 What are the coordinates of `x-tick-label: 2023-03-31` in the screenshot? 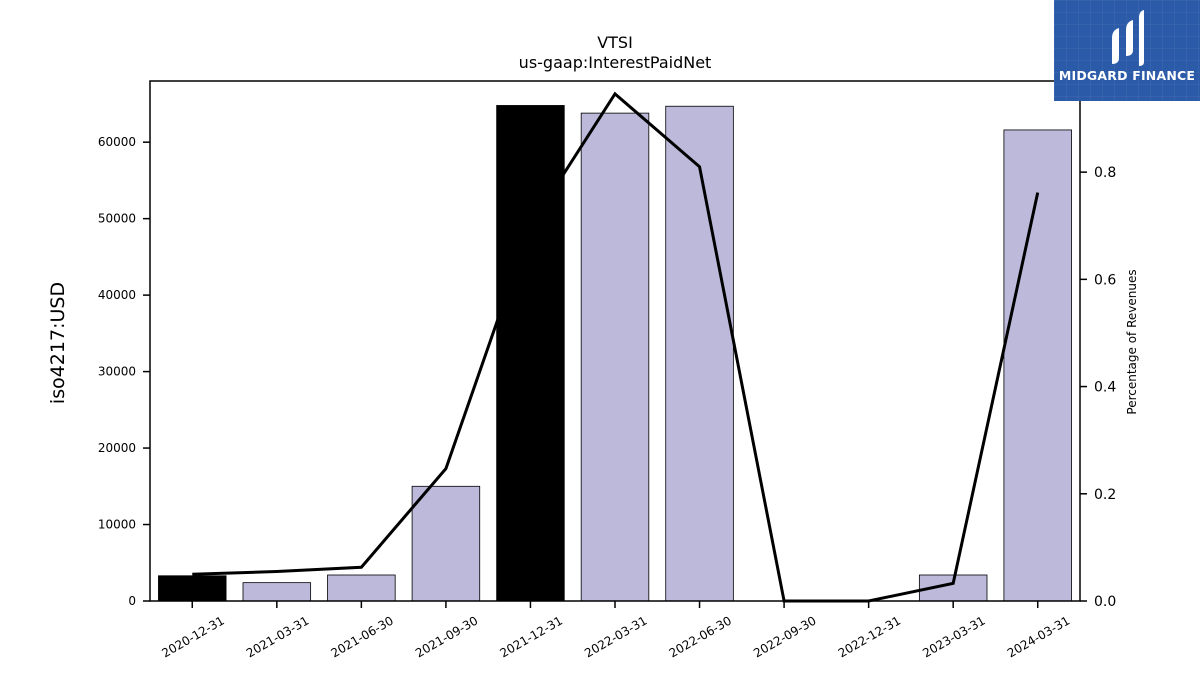 It's located at (953, 636).